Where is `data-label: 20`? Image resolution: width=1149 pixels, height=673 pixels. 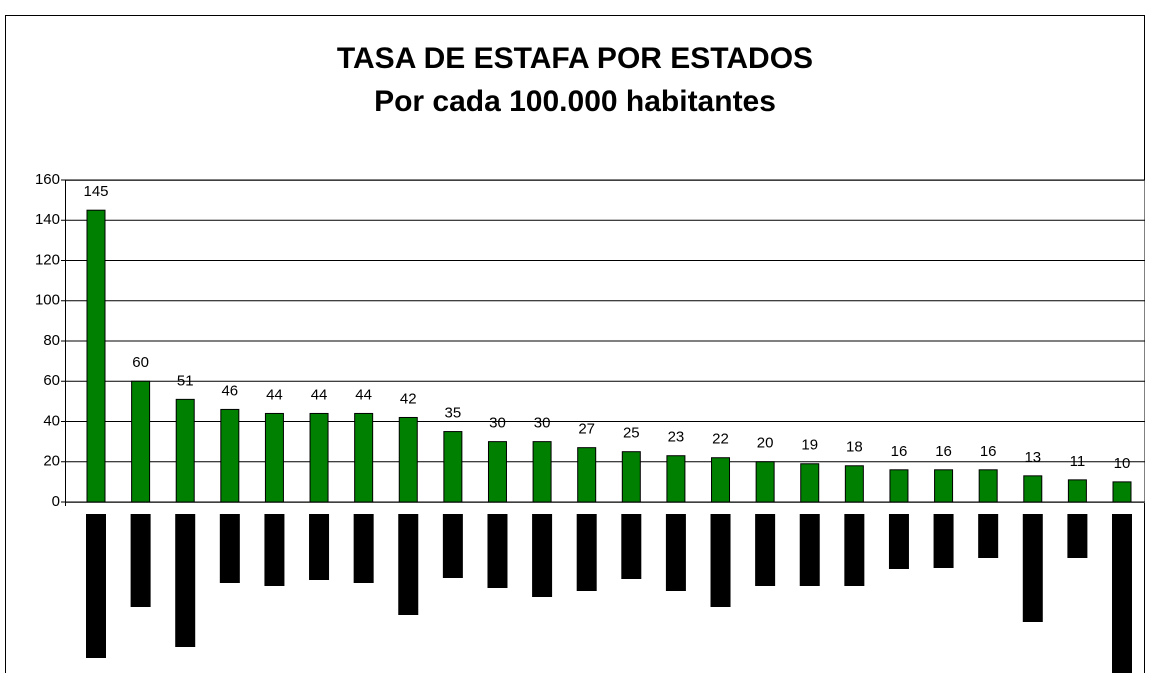
data-label: 20 is located at coordinates (765, 443).